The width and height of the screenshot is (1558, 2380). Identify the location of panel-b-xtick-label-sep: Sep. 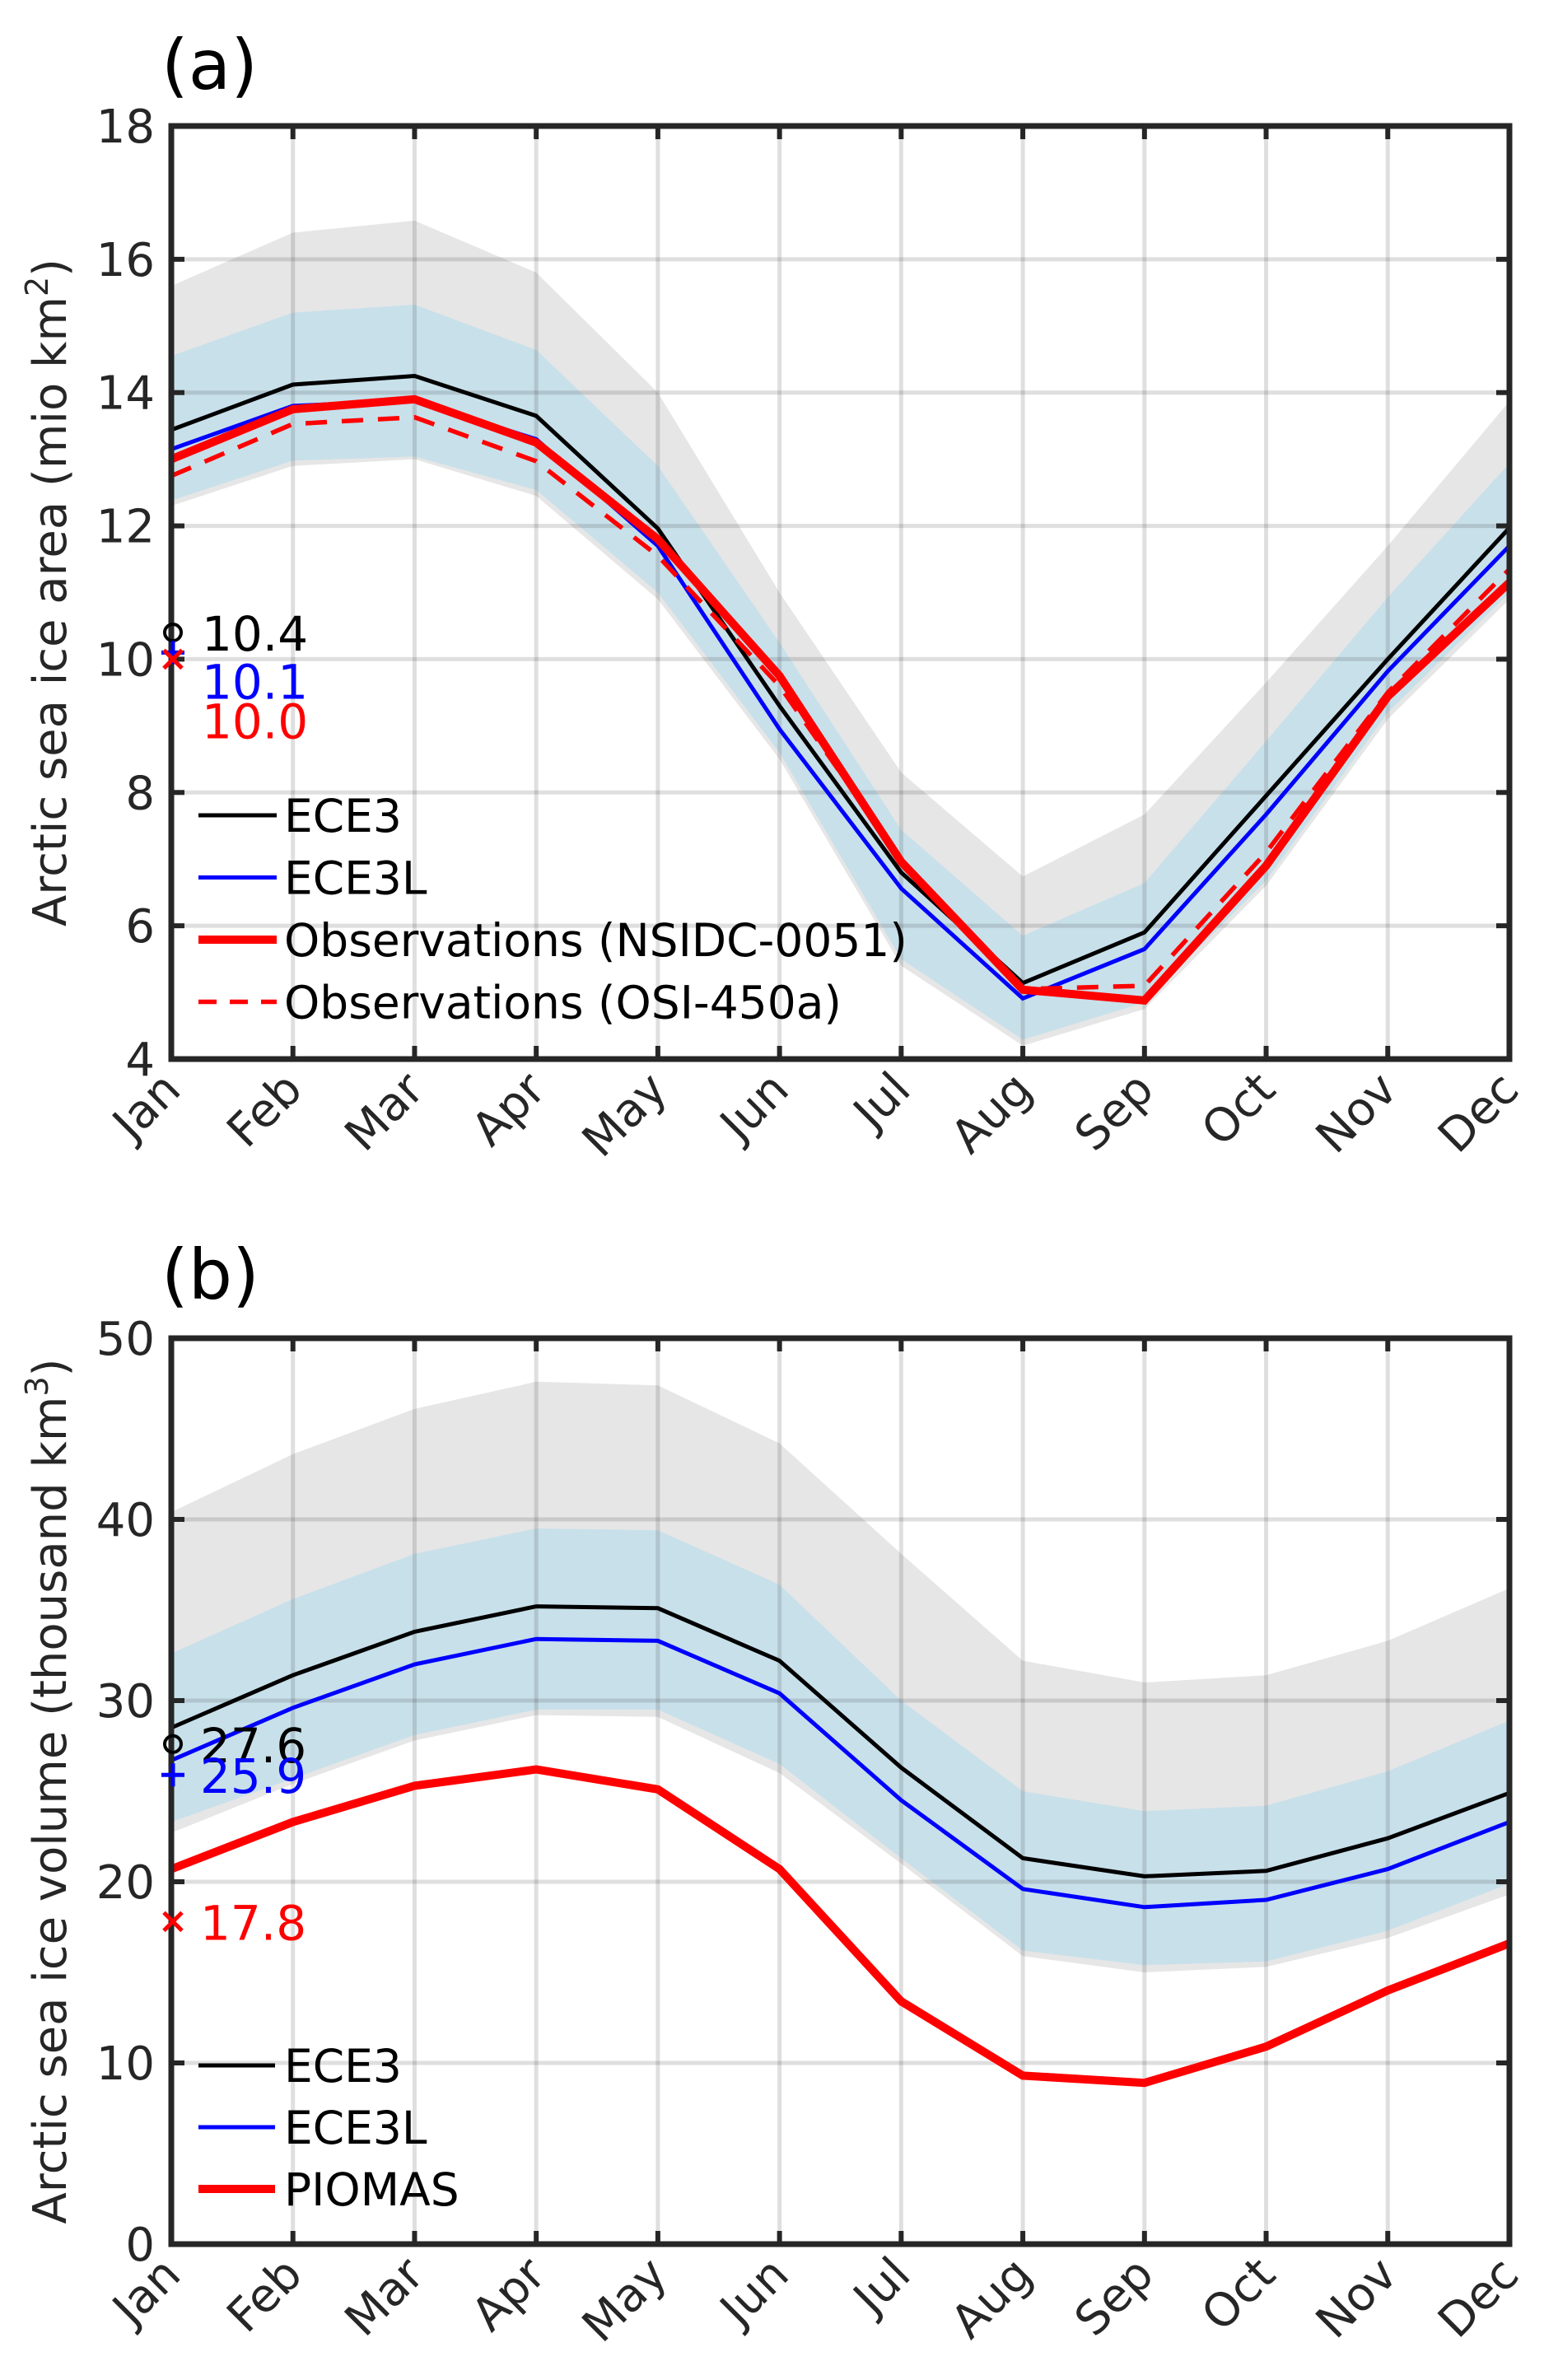
(1115, 2297).